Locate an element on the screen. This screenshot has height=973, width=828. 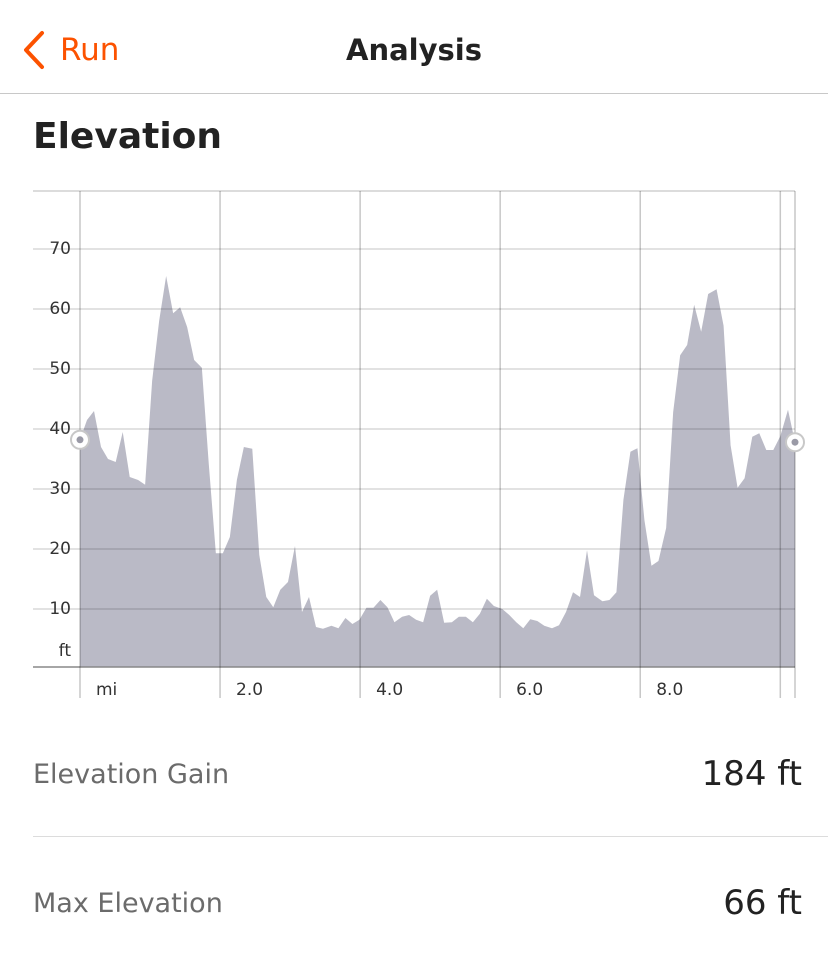
y-tick-label: 70 is located at coordinates (60, 249).